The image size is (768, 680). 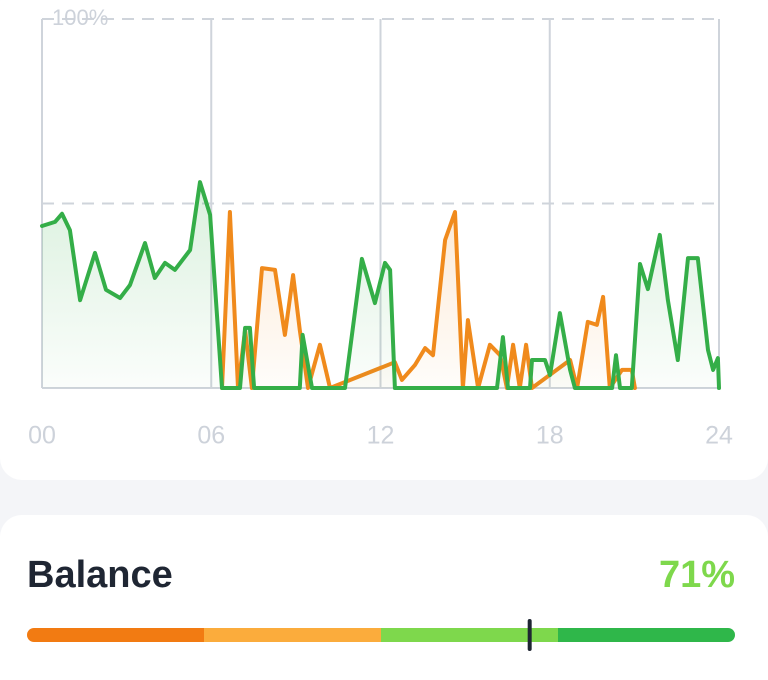 I want to click on x-tick-label: 00, so click(x=42, y=436).